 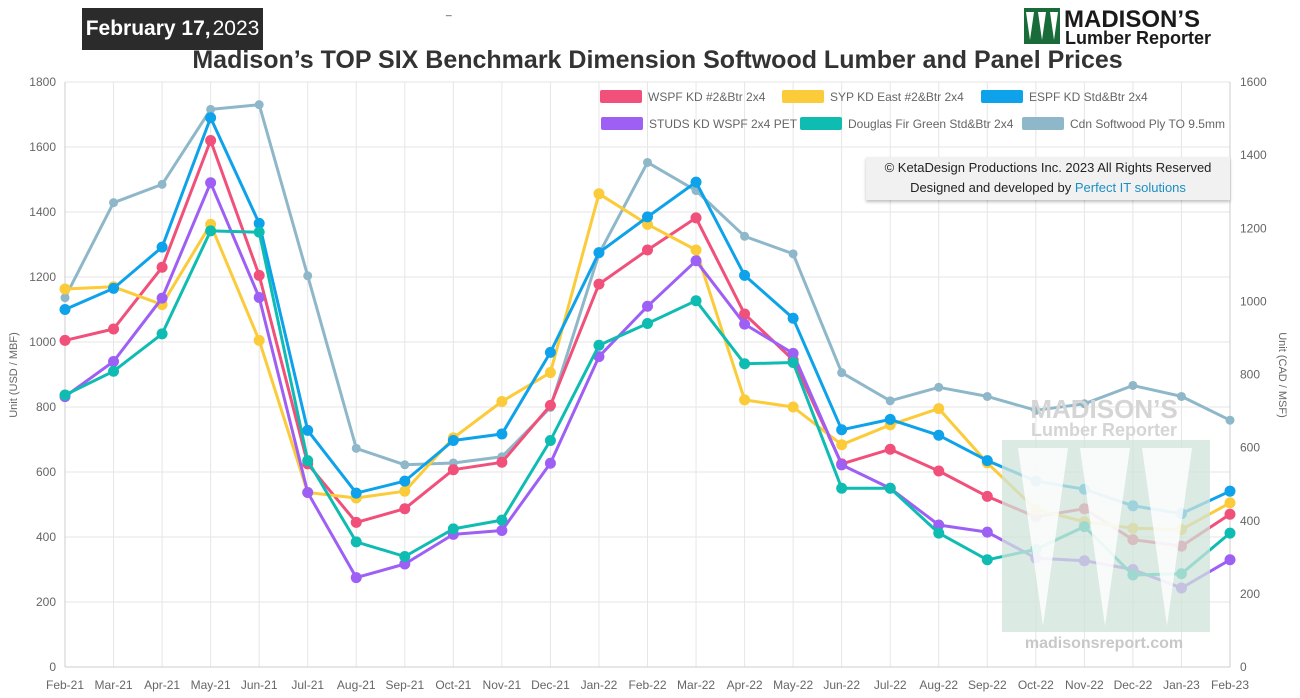 What do you see at coordinates (1130, 187) in the screenshot?
I see `perfect-it-link: Perfect IT solutions` at bounding box center [1130, 187].